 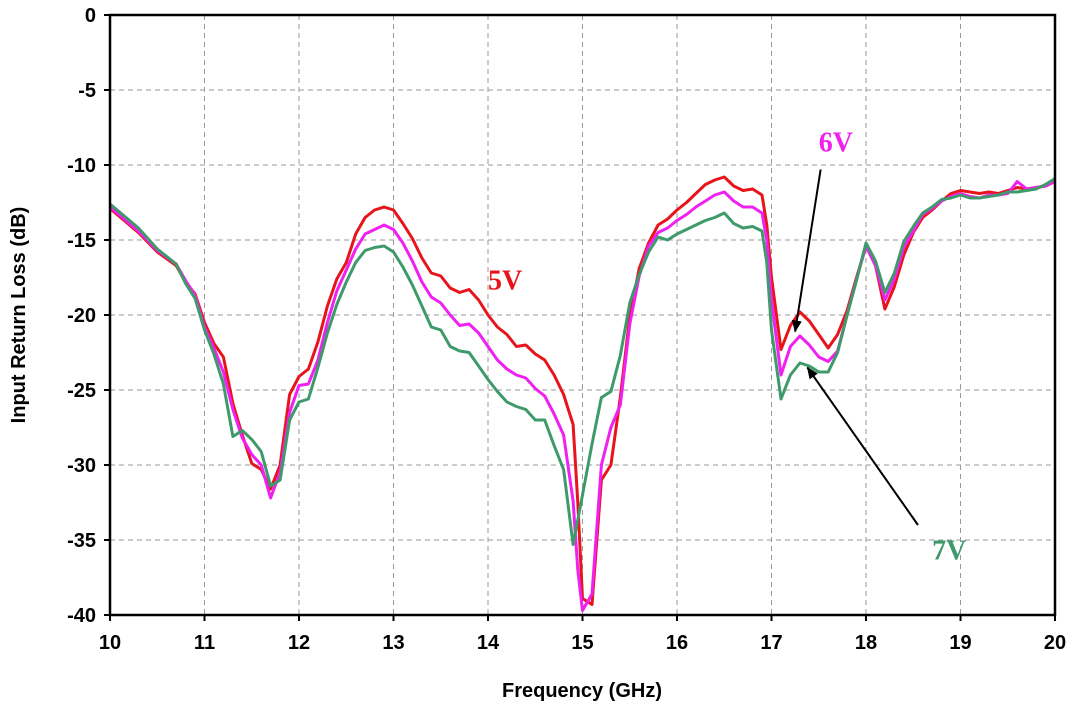 I want to click on x-axis-title: Frequency (GHz), so click(x=582, y=691).